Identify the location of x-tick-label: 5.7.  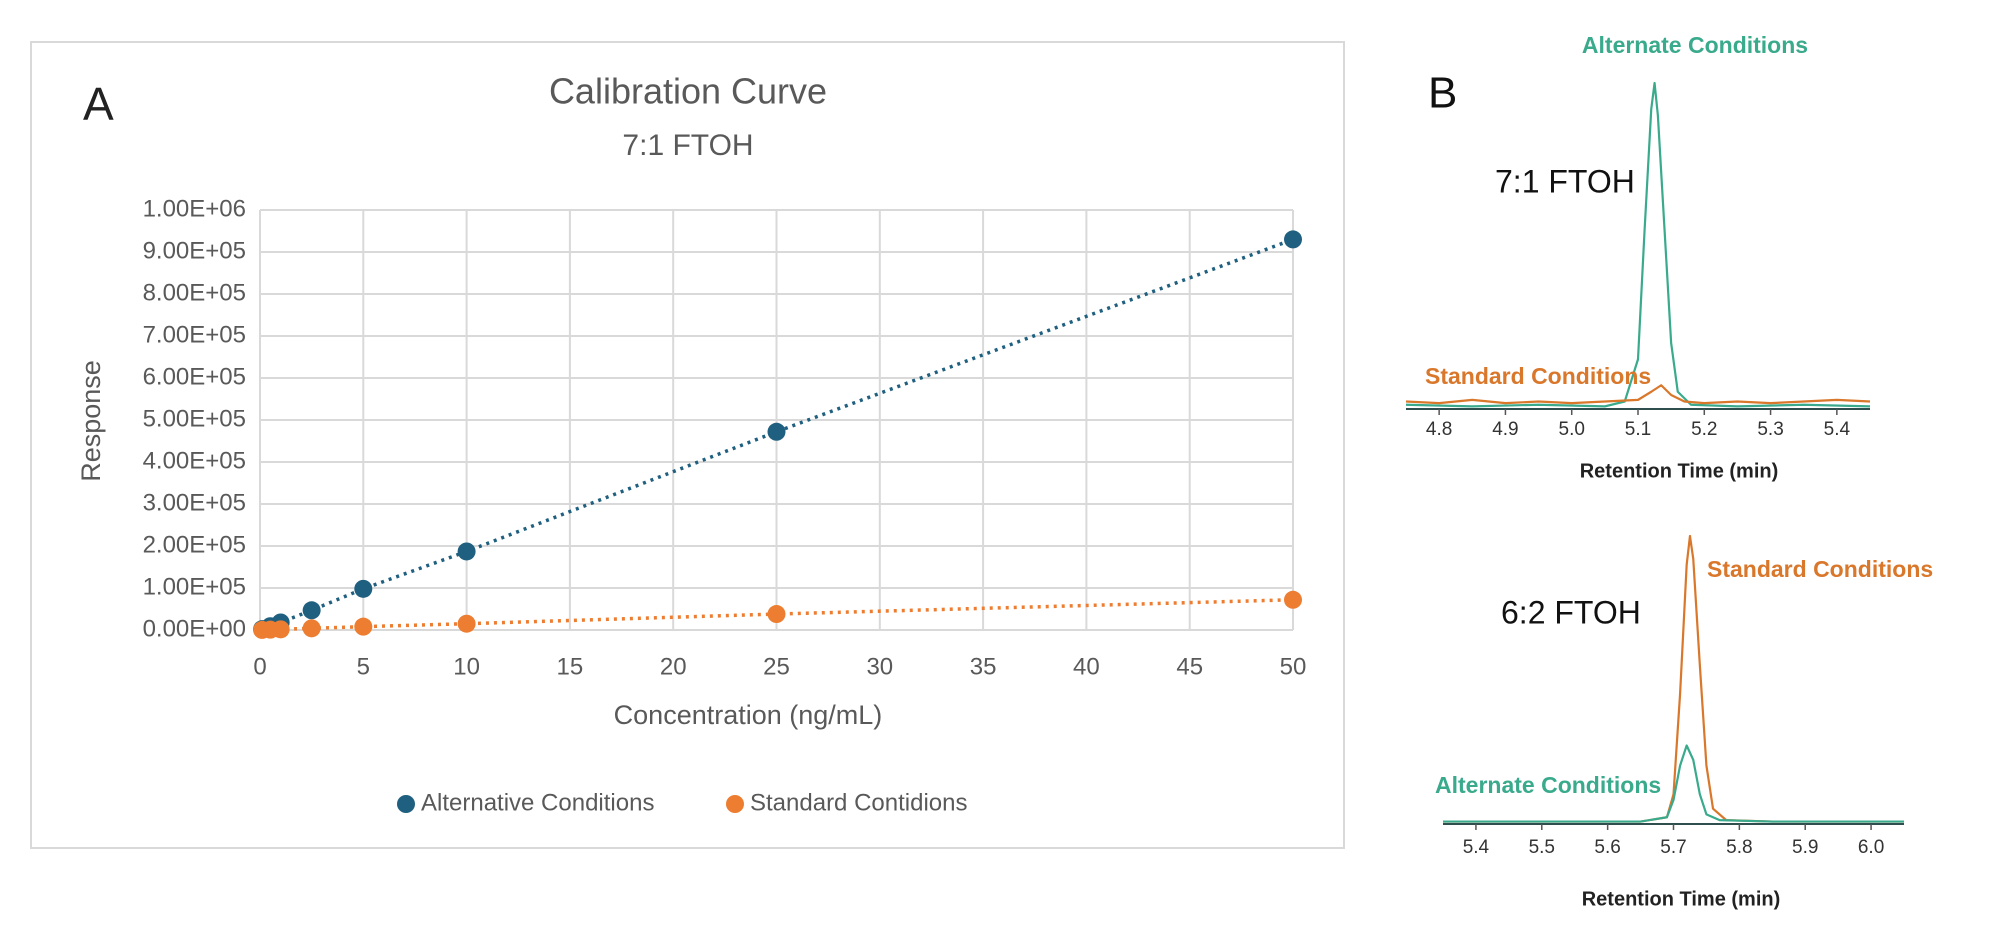
(1673, 847).